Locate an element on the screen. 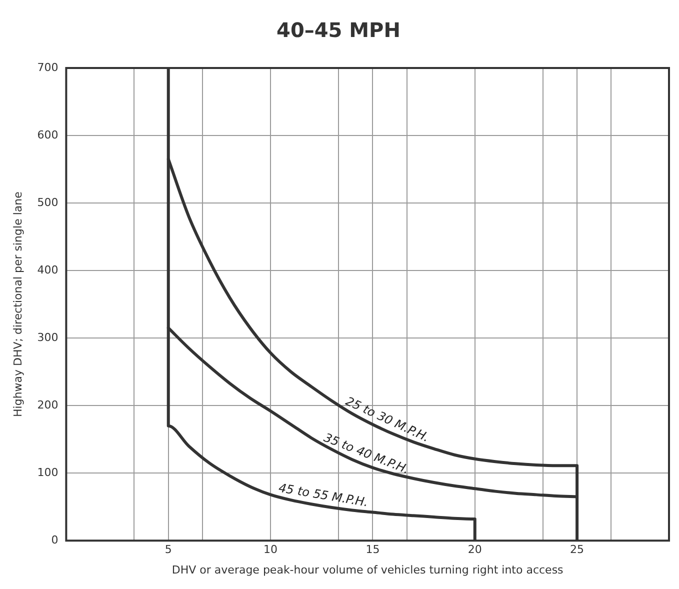  y-tick-label: 500 is located at coordinates (47, 202).